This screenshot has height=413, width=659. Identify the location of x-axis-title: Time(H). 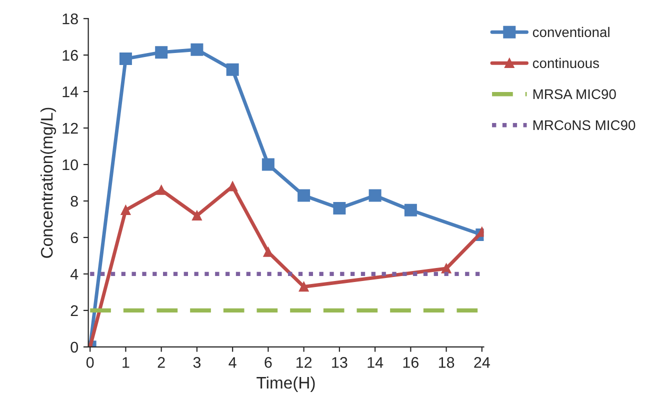
(285, 384).